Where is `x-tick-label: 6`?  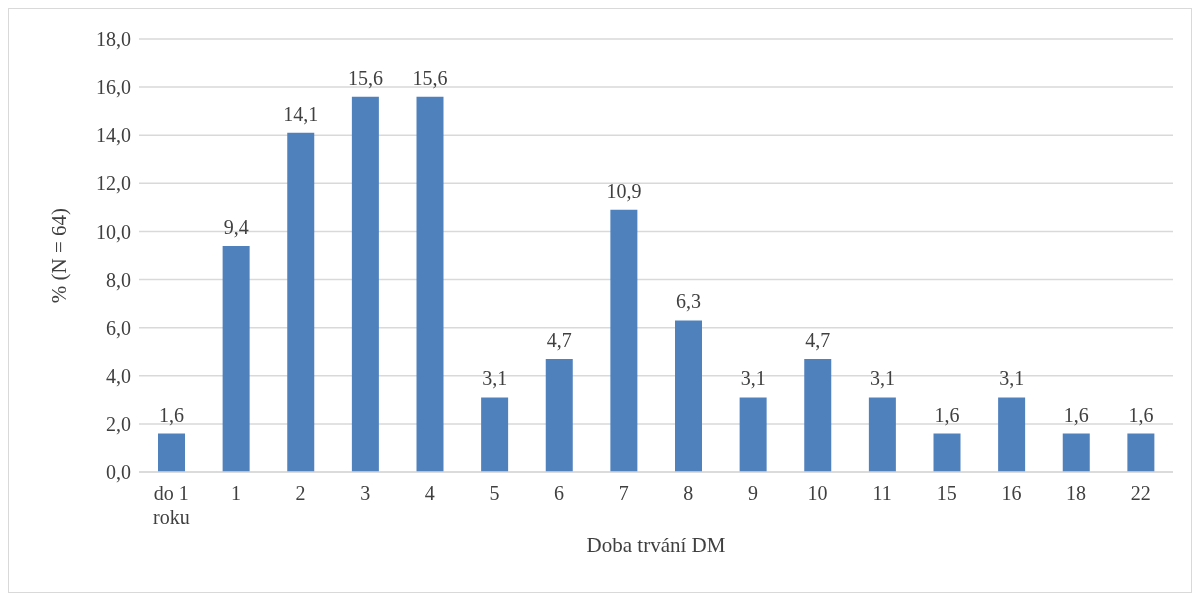 x-tick-label: 6 is located at coordinates (559, 493).